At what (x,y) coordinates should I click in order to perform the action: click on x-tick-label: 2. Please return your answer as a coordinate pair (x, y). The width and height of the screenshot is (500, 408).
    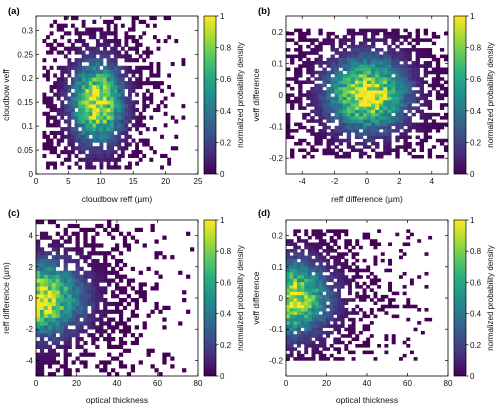
    Looking at the image, I should click on (399, 181).